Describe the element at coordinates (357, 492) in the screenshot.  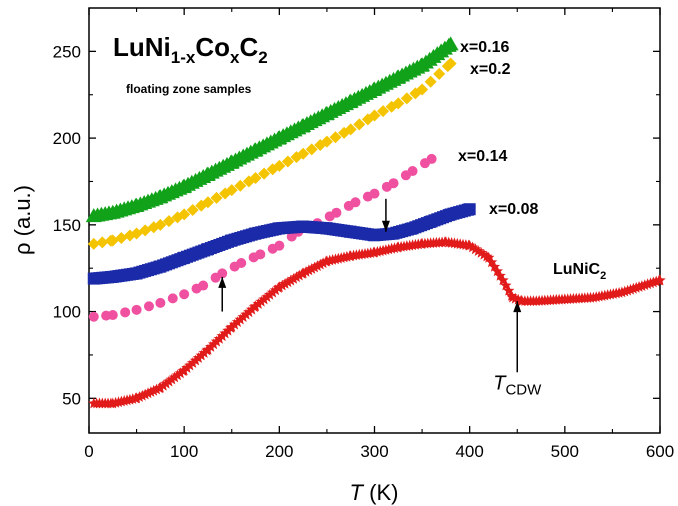
I see `x-axis-title-symbol: T` at that location.